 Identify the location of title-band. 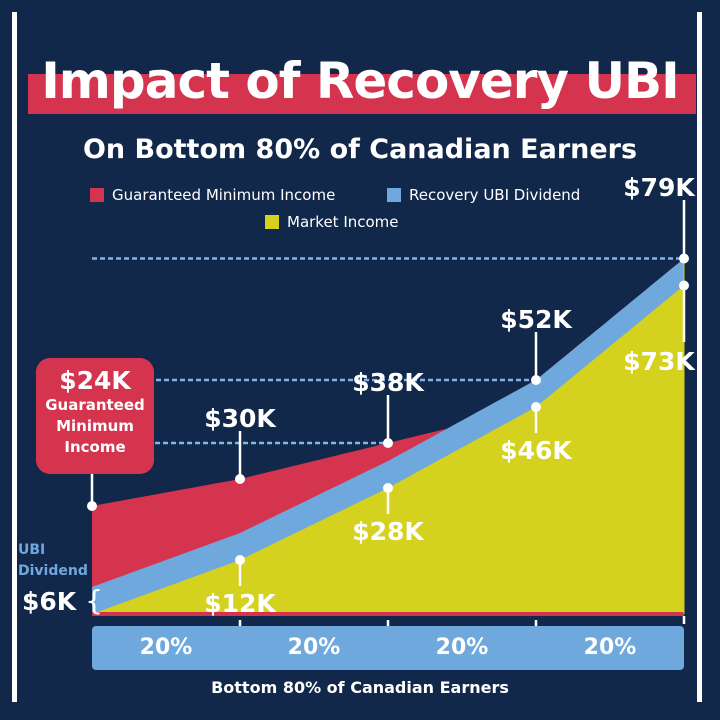
(362, 94).